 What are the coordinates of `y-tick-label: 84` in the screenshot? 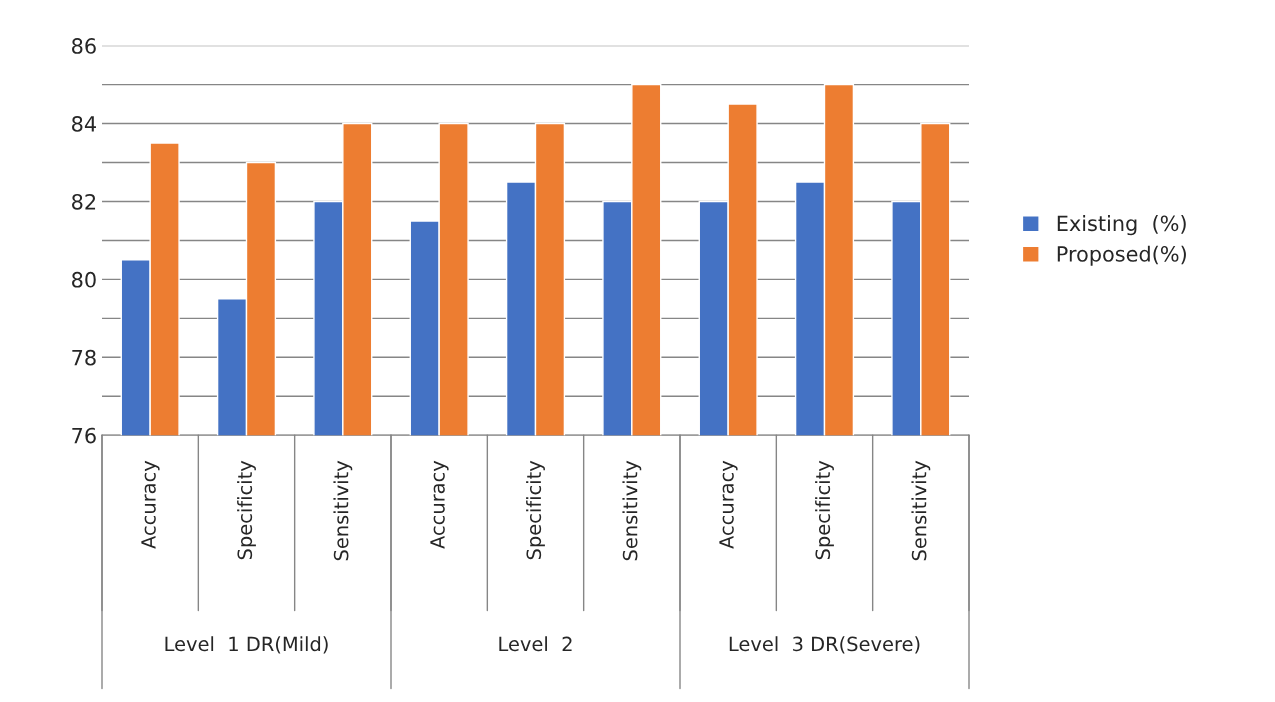 It's located at (84, 124).